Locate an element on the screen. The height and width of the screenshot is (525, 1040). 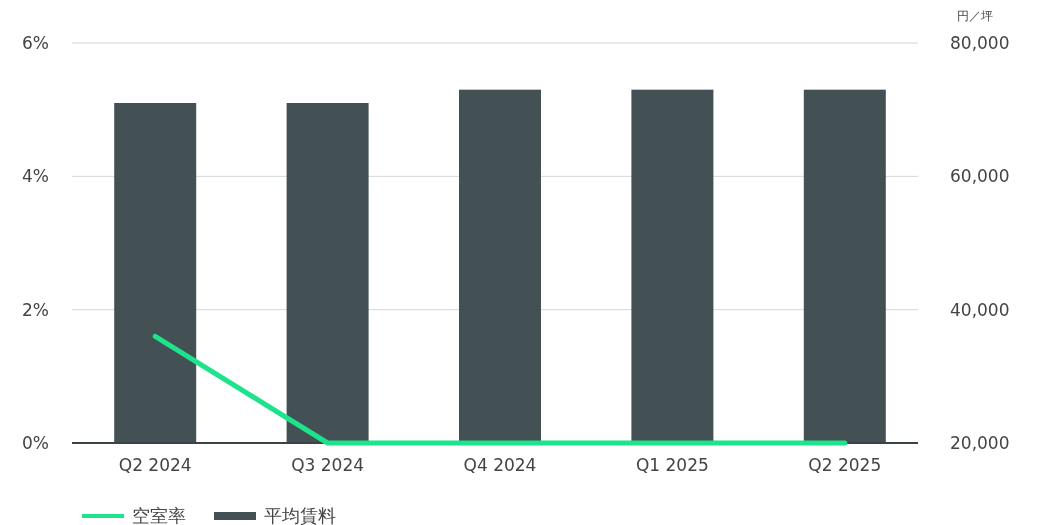
y-tick-label: 4% is located at coordinates (35, 176).